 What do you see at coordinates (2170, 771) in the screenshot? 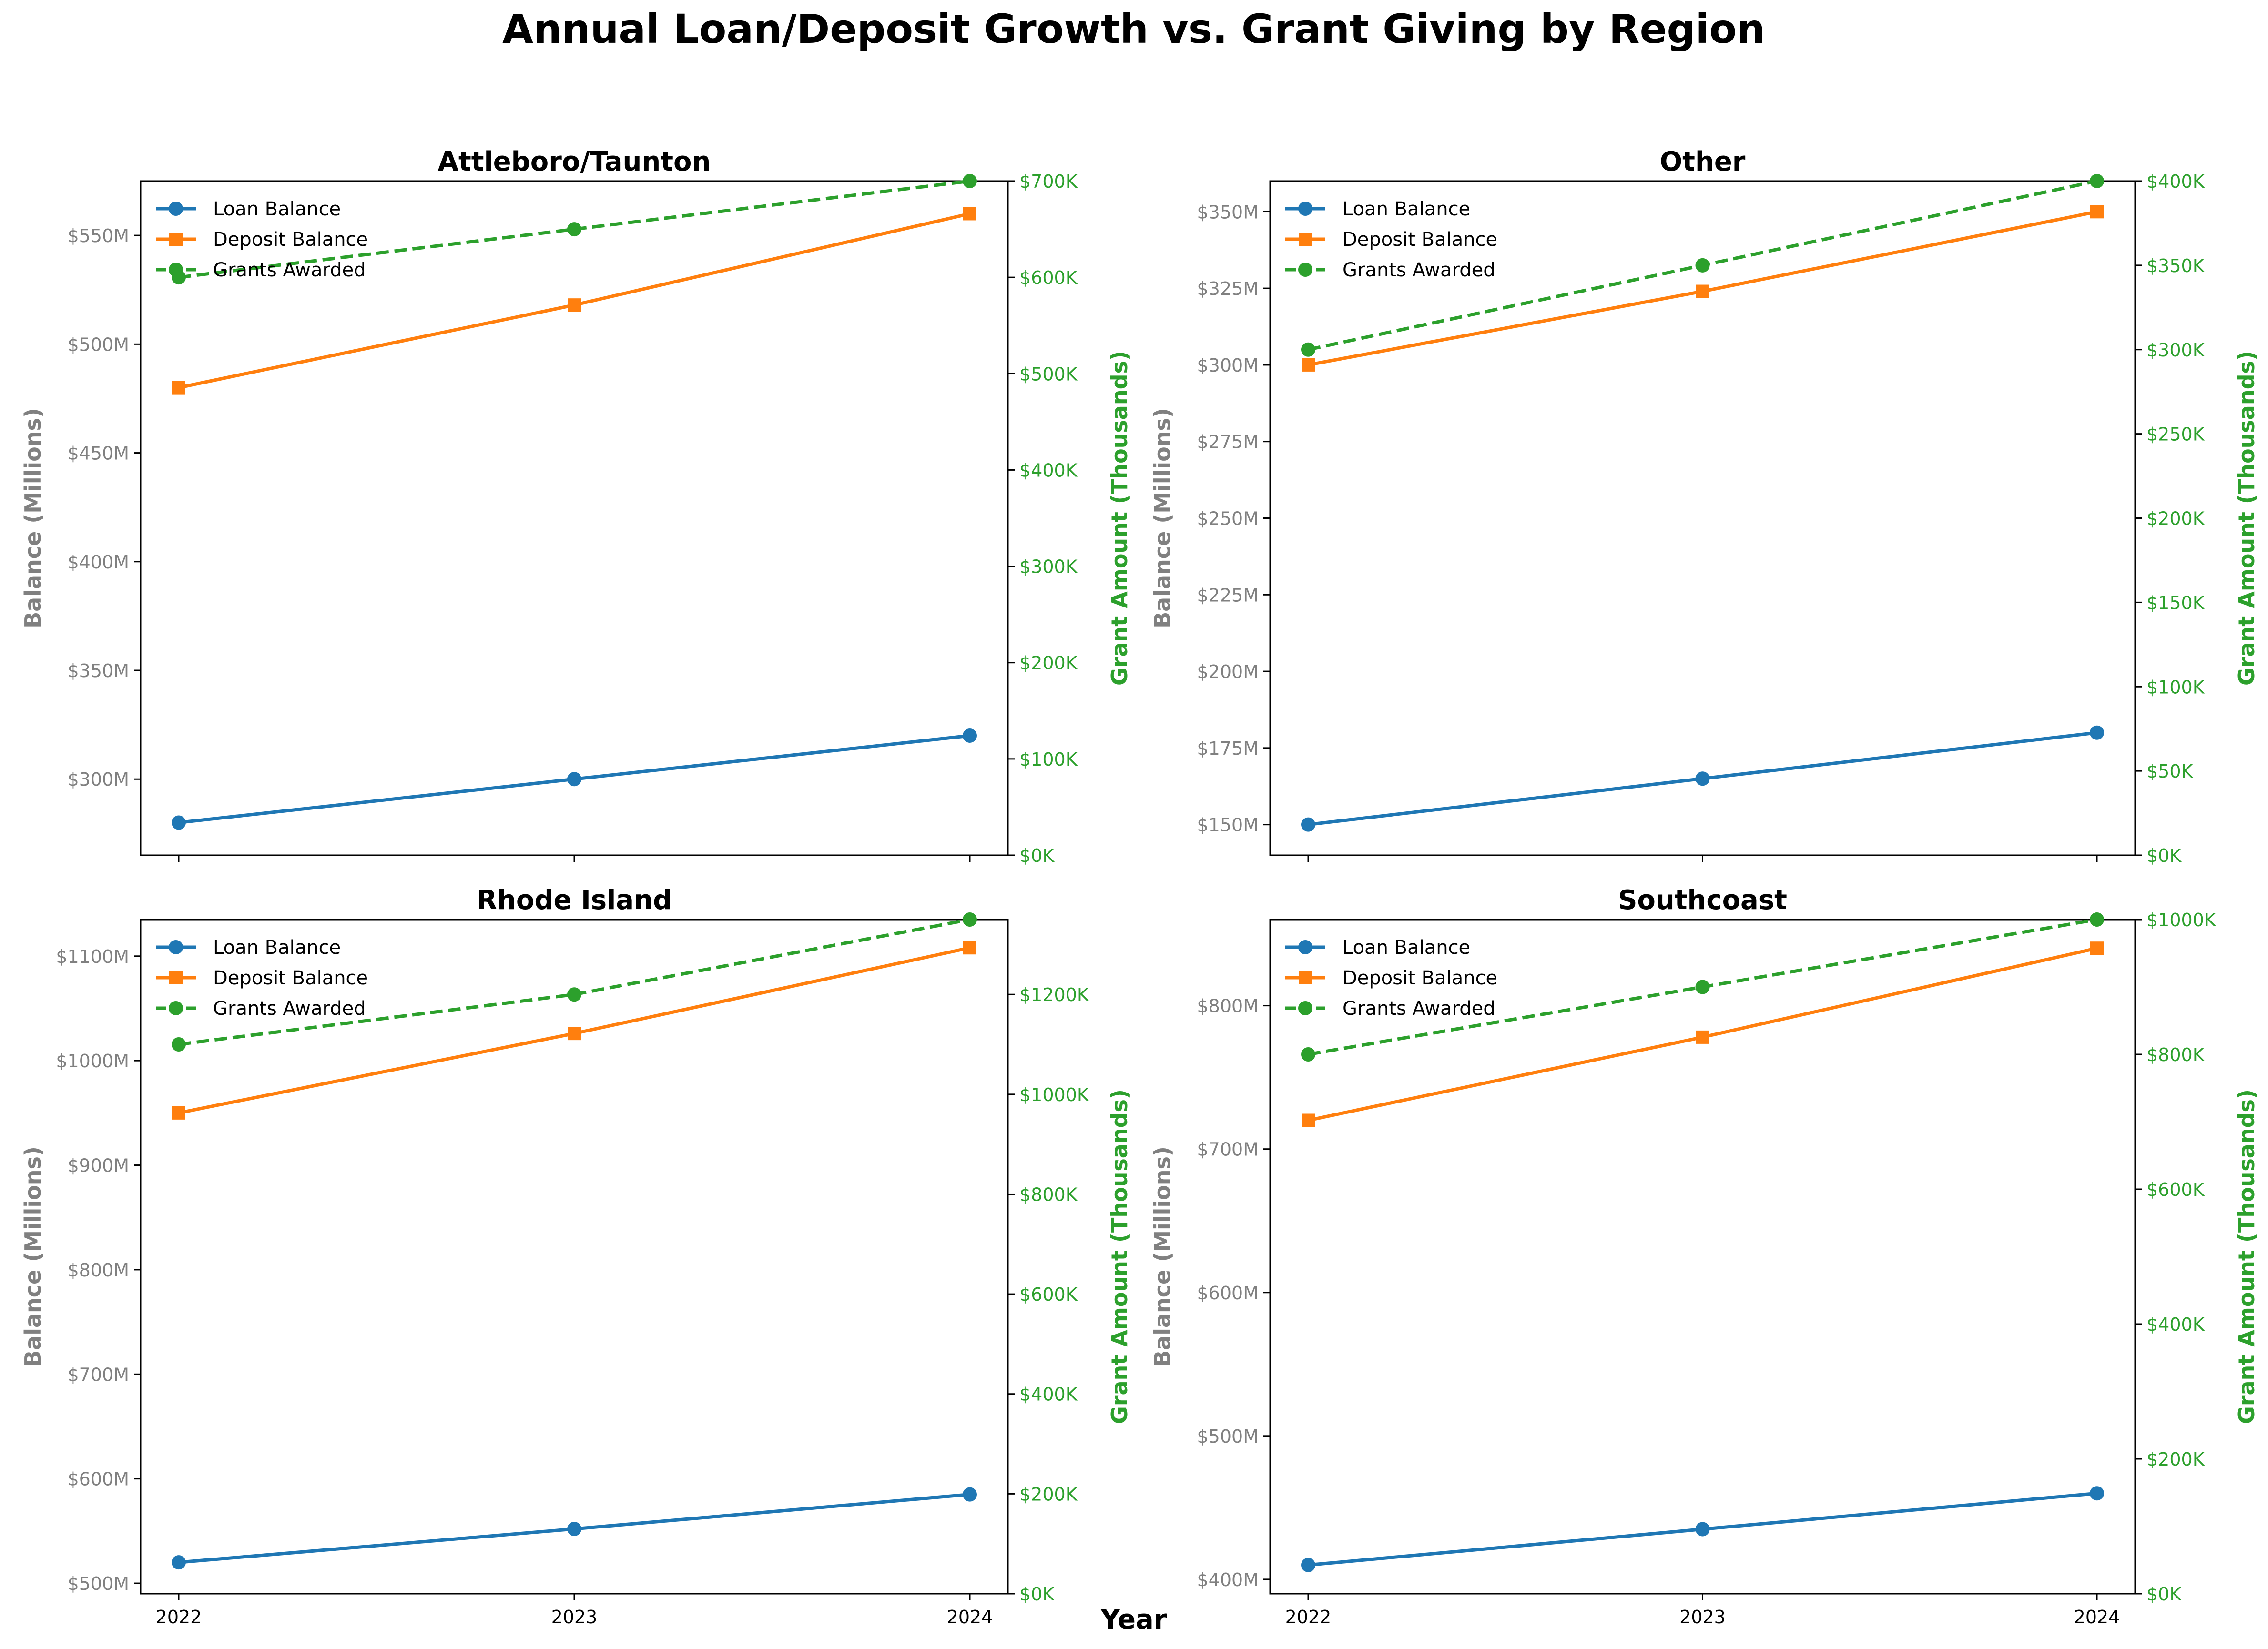
I see `right-tick-label: $50K` at bounding box center [2170, 771].